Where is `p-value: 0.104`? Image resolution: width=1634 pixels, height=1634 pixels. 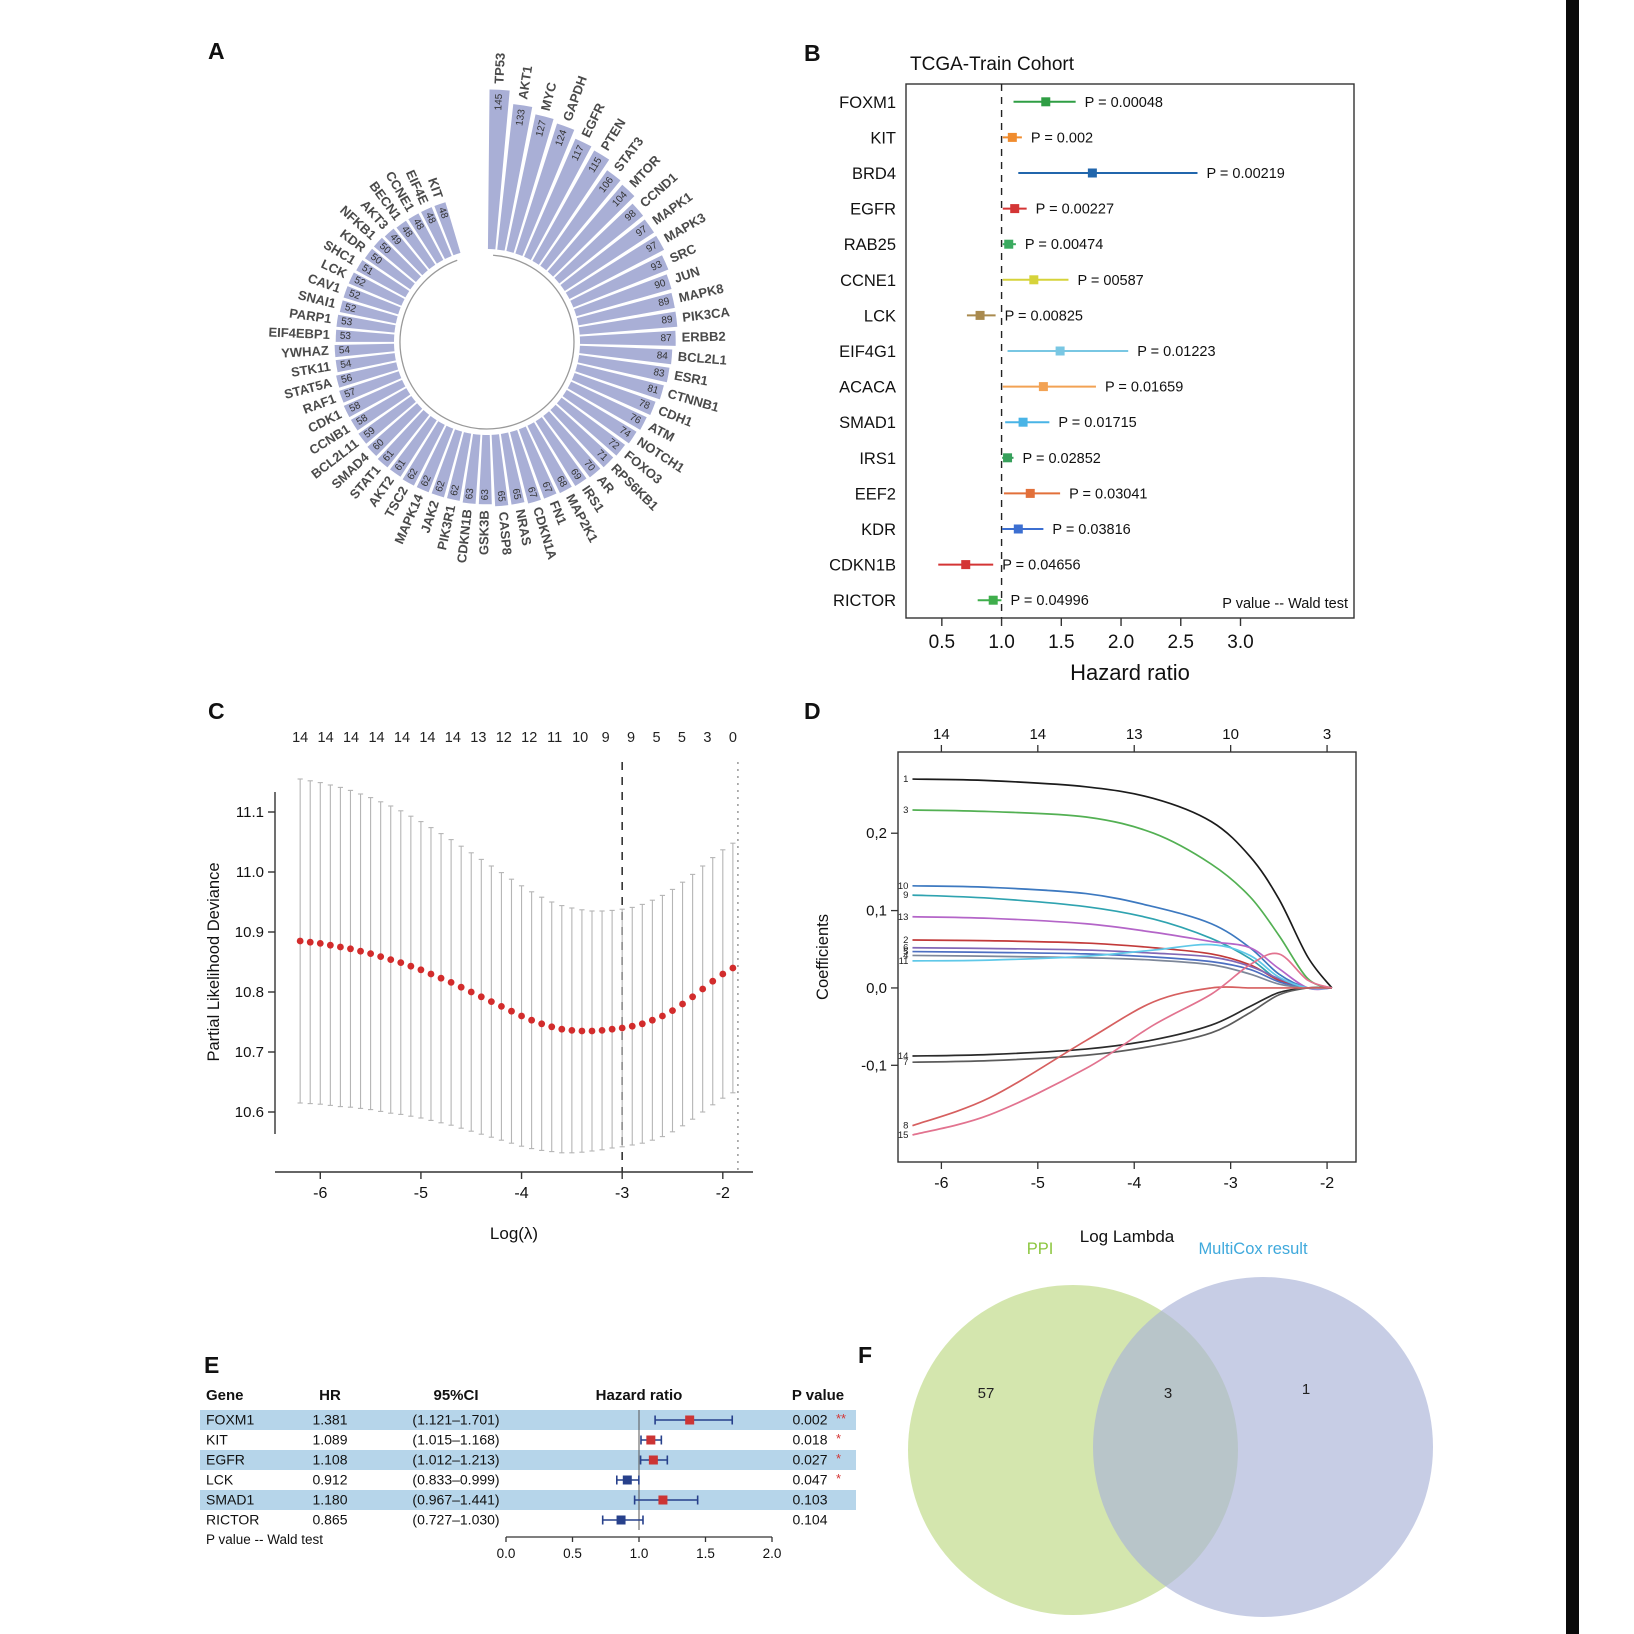 p-value: 0.104 is located at coordinates (809, 1520).